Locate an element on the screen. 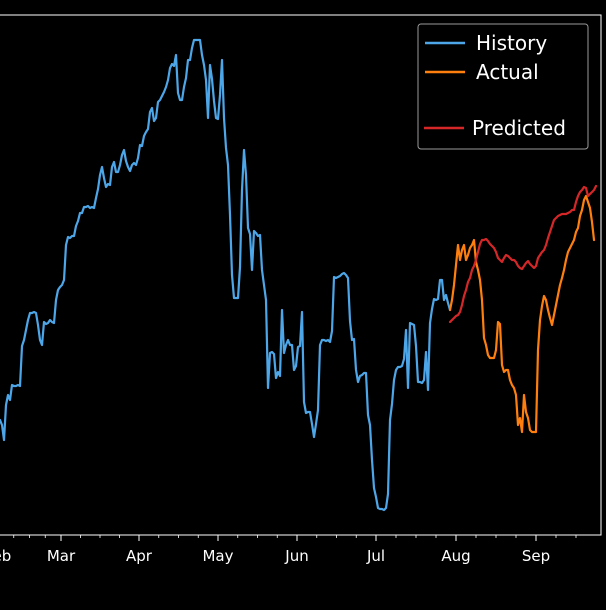 This screenshot has width=606, height=610. legend: History Actual Predicted is located at coordinates (503, 86).